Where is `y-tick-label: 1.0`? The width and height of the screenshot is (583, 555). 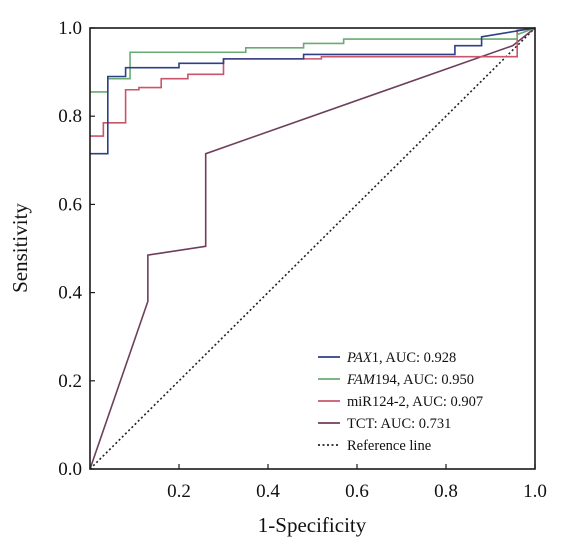
y-tick-label: 1.0 is located at coordinates (70, 28).